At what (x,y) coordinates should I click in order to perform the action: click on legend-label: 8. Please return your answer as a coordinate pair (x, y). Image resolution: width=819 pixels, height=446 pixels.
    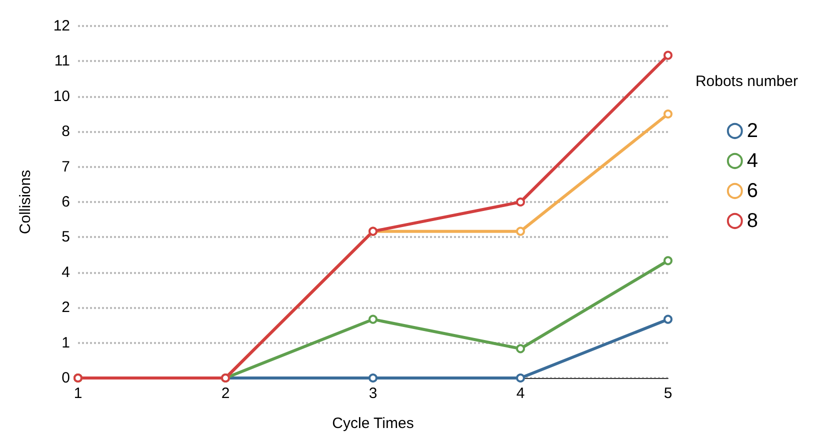
    Looking at the image, I should click on (752, 221).